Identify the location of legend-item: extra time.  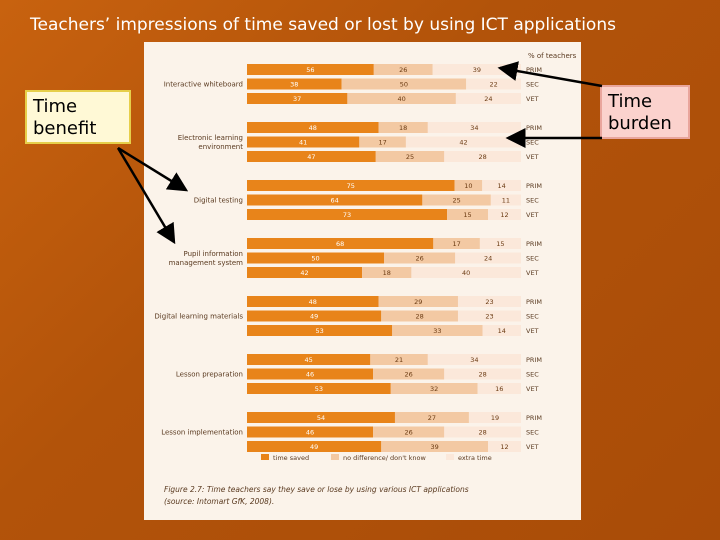
(475, 458).